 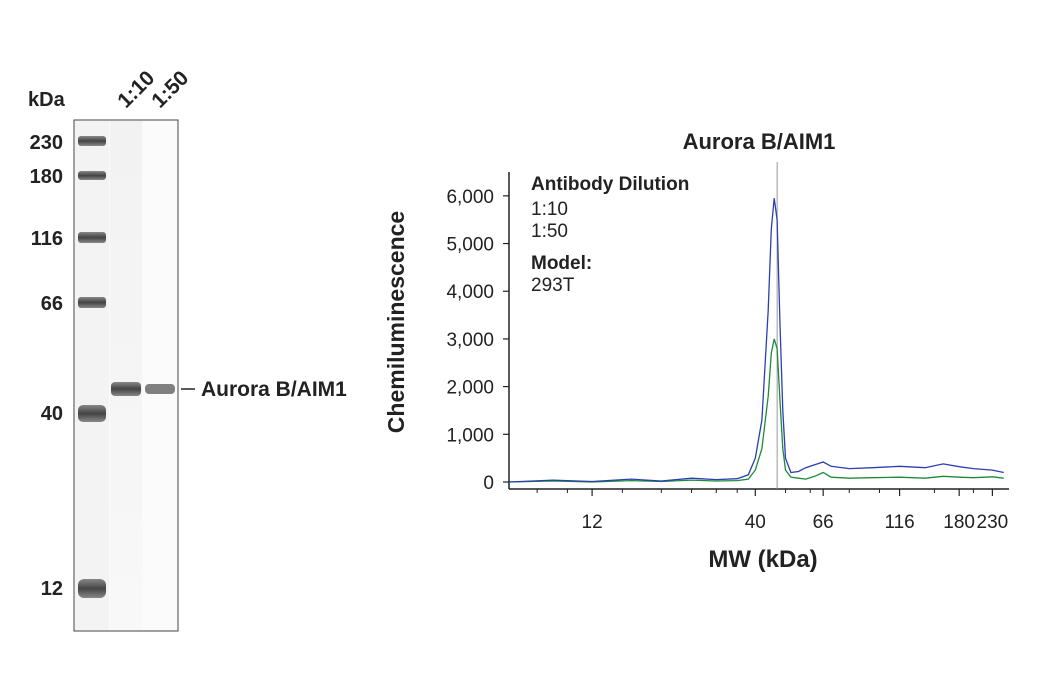 I want to click on kda-label: kDa, so click(x=47, y=100).